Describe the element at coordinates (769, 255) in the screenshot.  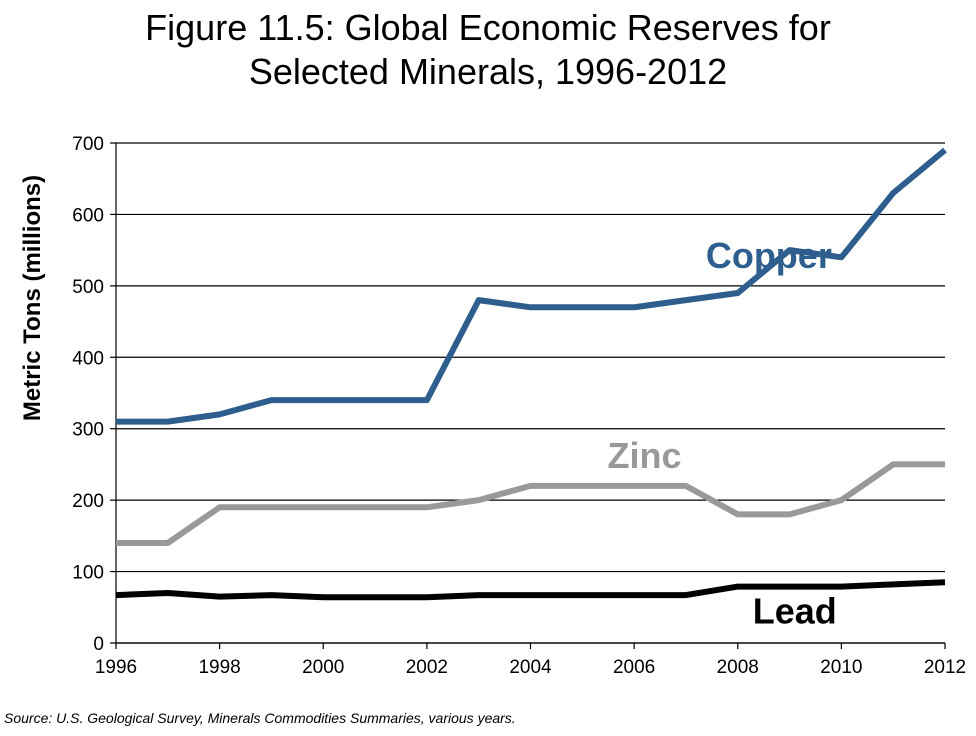
I see `series-label-copper: Copper` at that location.